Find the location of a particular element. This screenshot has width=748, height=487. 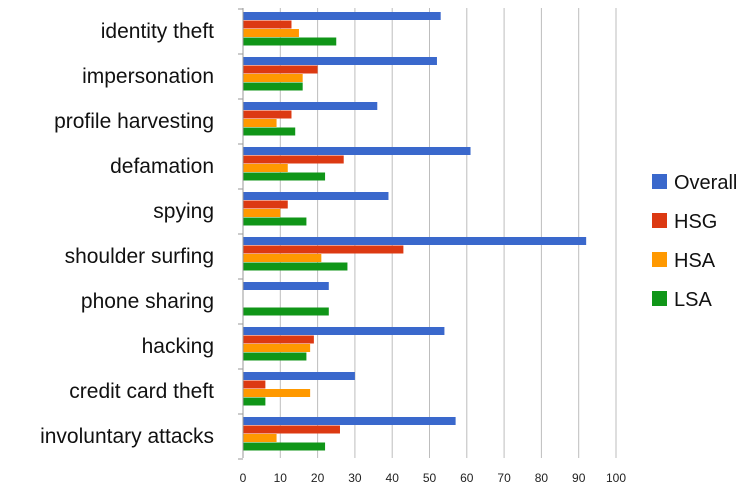

category-label: spying is located at coordinates (183, 211).